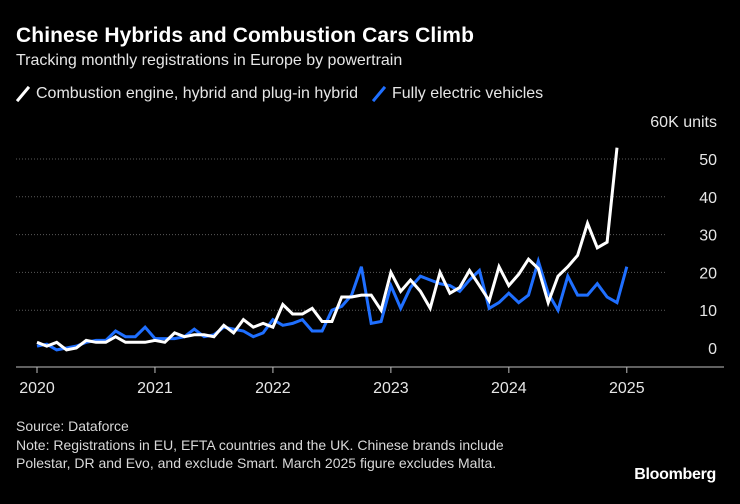 The height and width of the screenshot is (504, 740). What do you see at coordinates (675, 474) in the screenshot?
I see `bloomberg-logo: Bloomberg` at bounding box center [675, 474].